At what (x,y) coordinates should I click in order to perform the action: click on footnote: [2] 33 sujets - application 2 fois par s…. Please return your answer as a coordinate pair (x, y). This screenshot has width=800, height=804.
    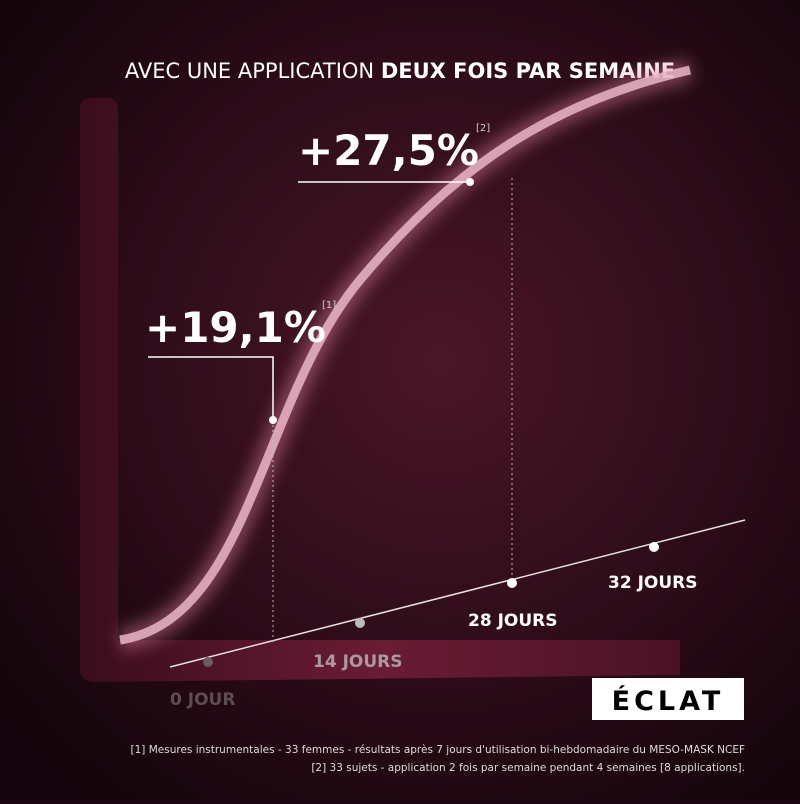
    Looking at the image, I should click on (528, 768).